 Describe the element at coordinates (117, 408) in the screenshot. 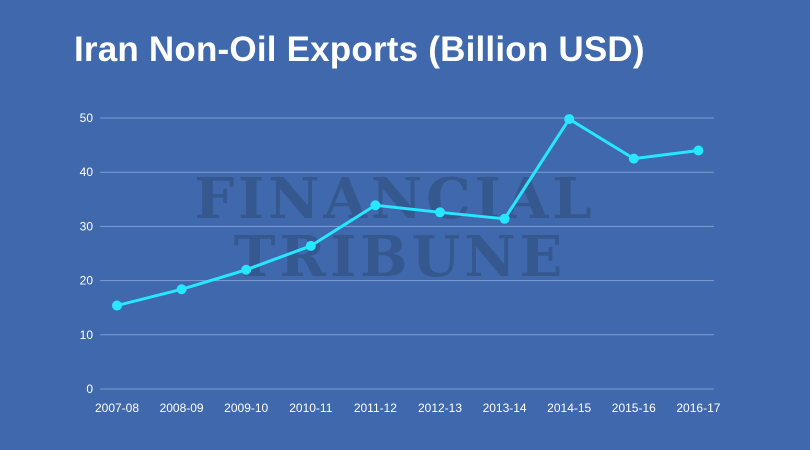

I see `x-tick-label: 2007-08` at that location.